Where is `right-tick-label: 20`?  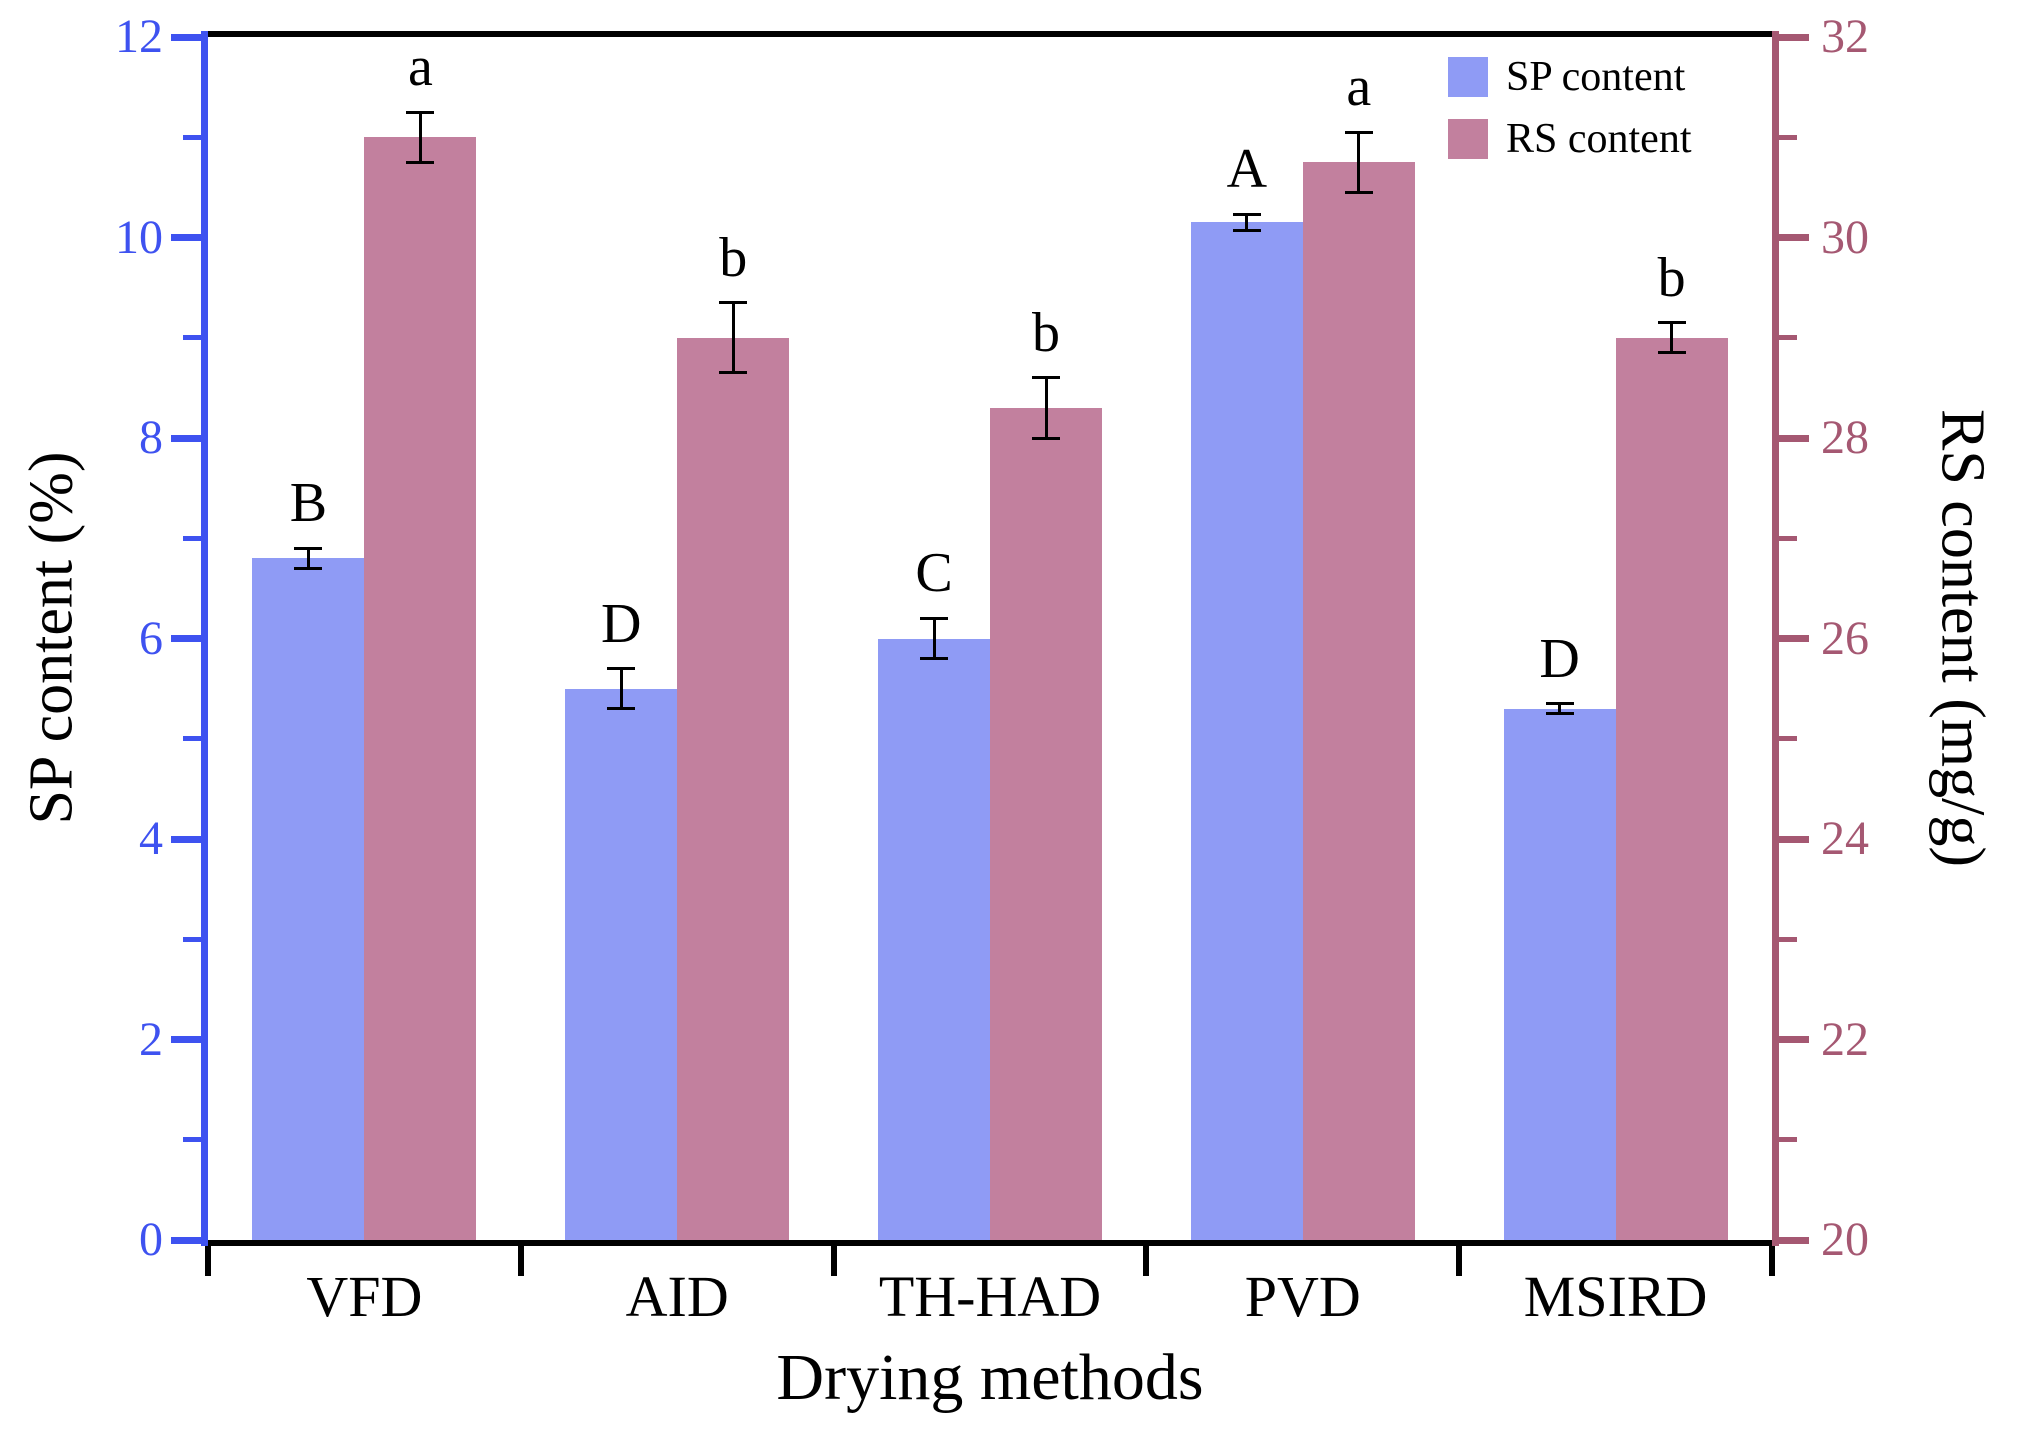
right-tick-label: 20 is located at coordinates (1845, 1239).